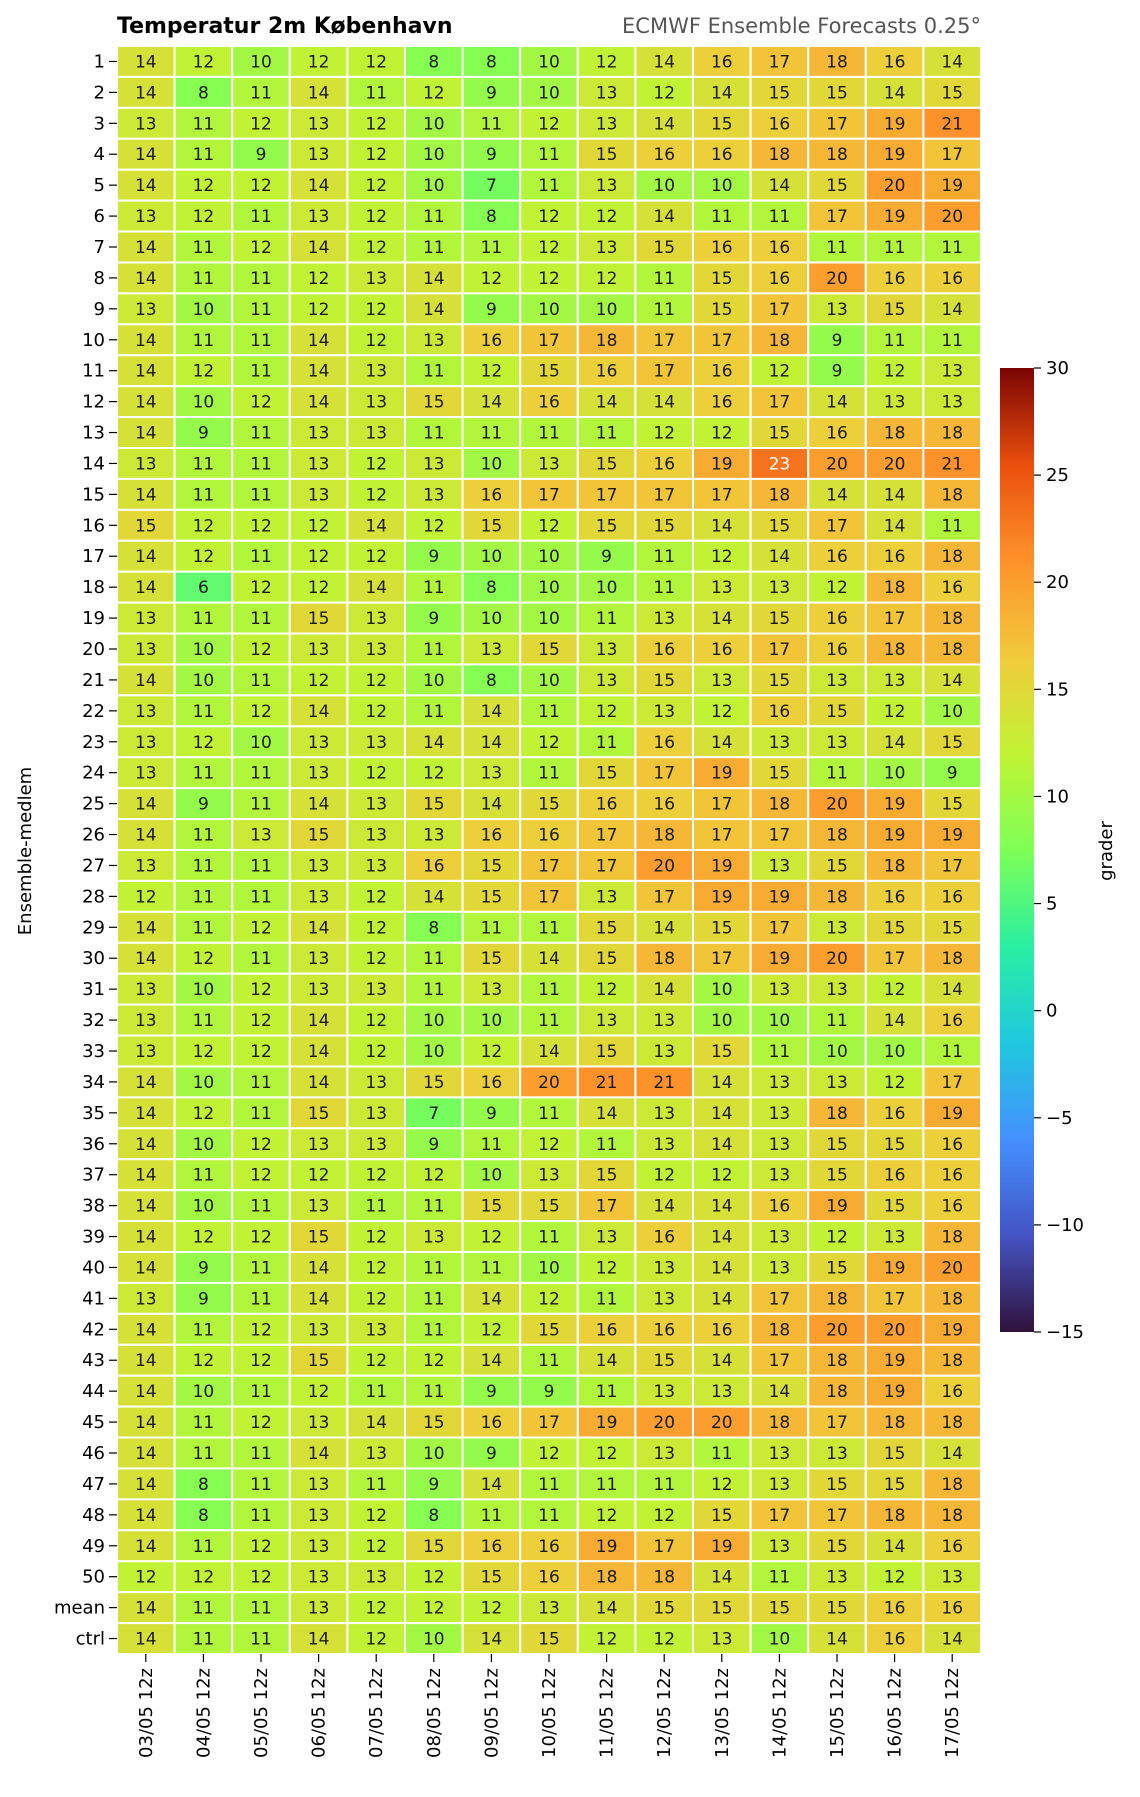  I want to click on row-label: 33, so click(93, 1051).